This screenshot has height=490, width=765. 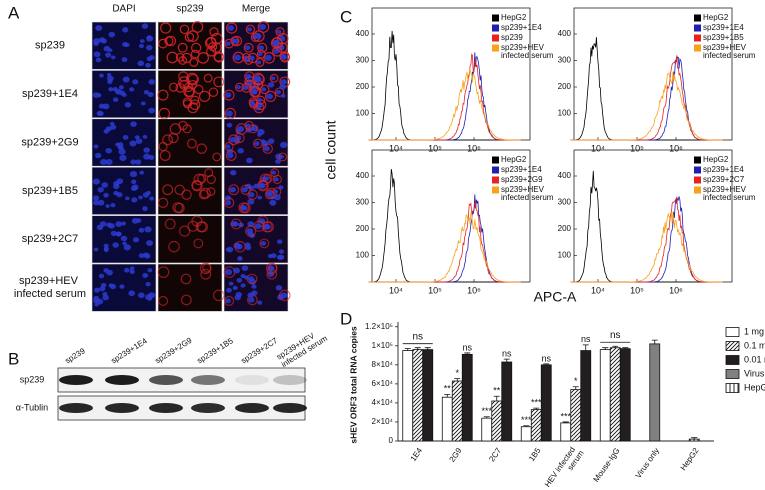 What do you see at coordinates (363, 113) in the screenshot?
I see `y-tick-label: 100` at bounding box center [363, 113].